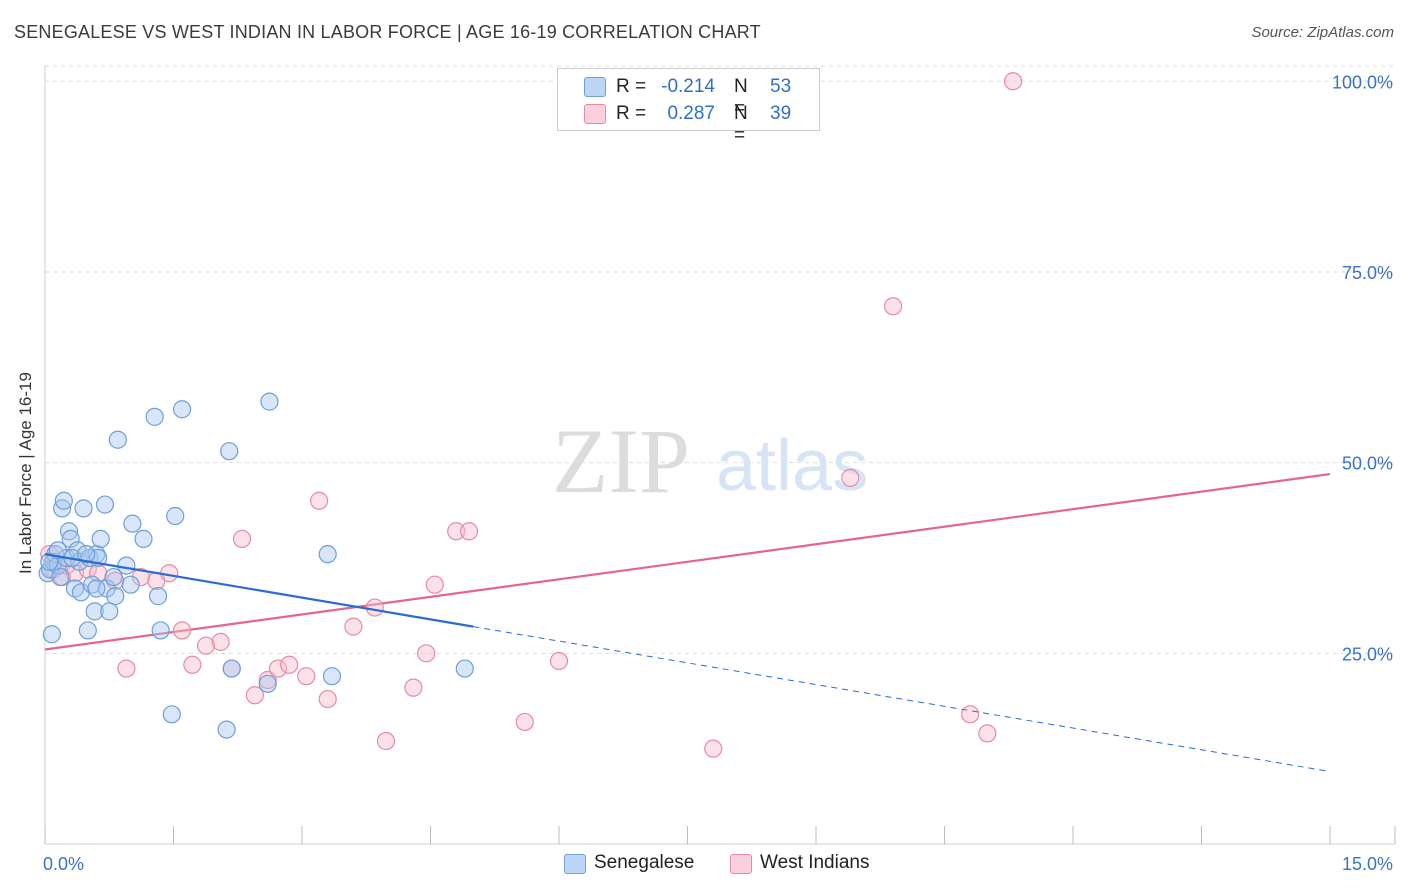 The height and width of the screenshot is (892, 1406). I want to click on series-legend: Senegalese West Indians, so click(703, 865).